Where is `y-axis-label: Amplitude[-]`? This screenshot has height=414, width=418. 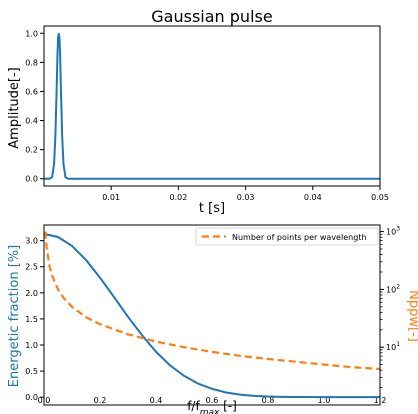 y-axis-label: Amplitude[-] is located at coordinates (14, 107).